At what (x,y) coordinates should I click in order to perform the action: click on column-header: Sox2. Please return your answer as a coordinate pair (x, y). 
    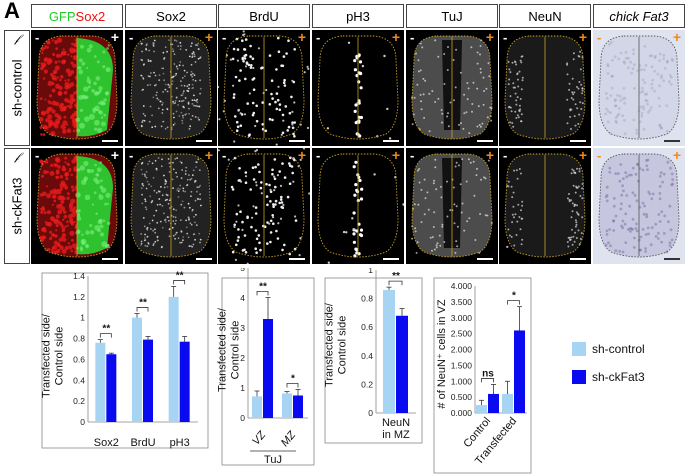
    Looking at the image, I should click on (171, 16).